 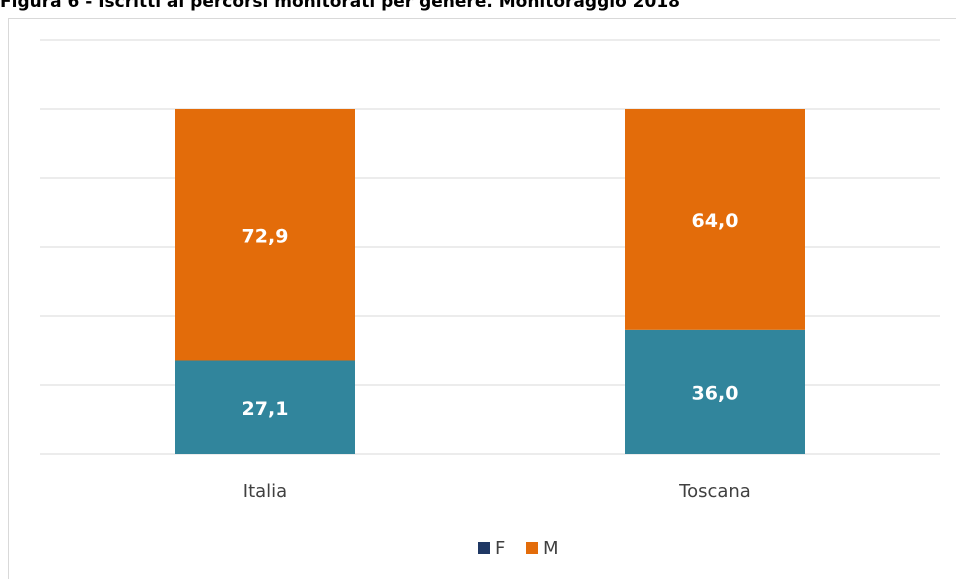 I want to click on x-tick-label: Toscana, so click(x=714, y=491).